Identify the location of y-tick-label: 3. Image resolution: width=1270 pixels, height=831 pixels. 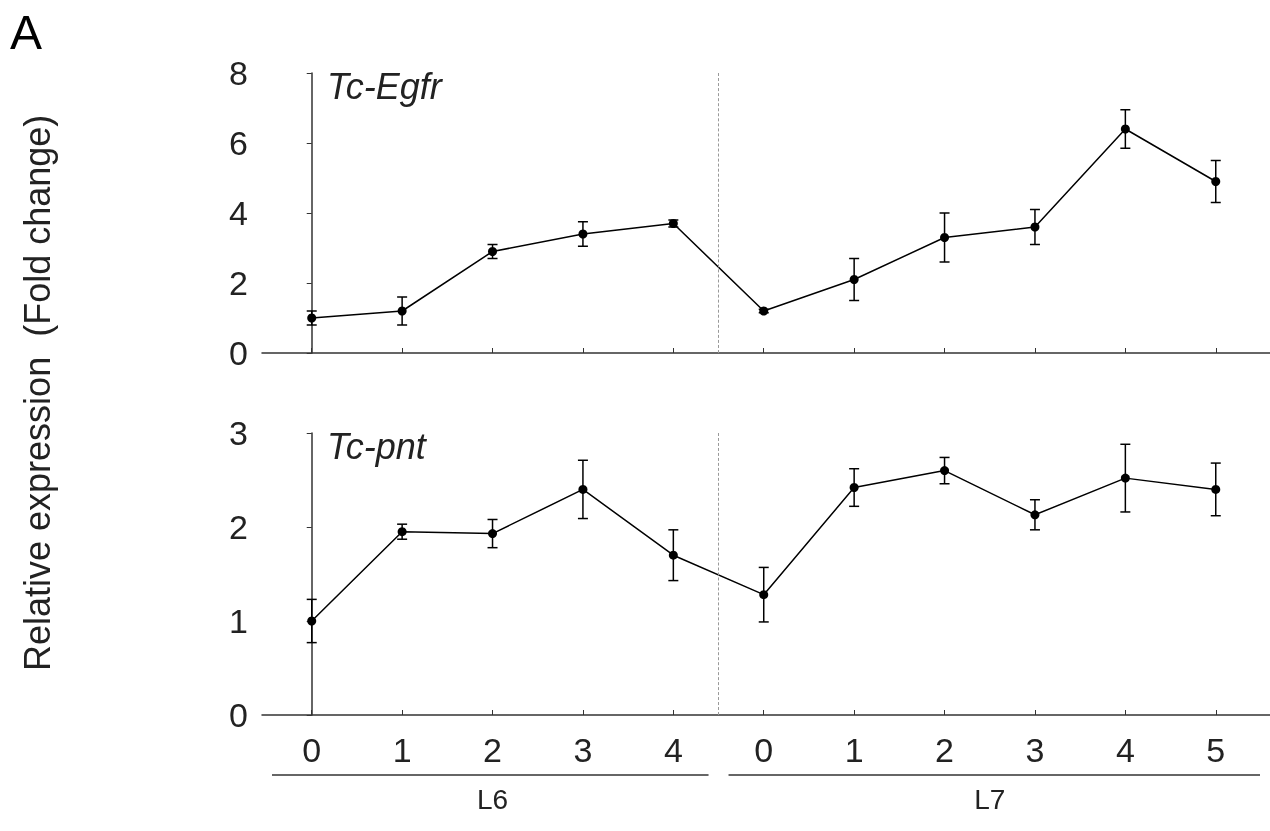
(238, 433).